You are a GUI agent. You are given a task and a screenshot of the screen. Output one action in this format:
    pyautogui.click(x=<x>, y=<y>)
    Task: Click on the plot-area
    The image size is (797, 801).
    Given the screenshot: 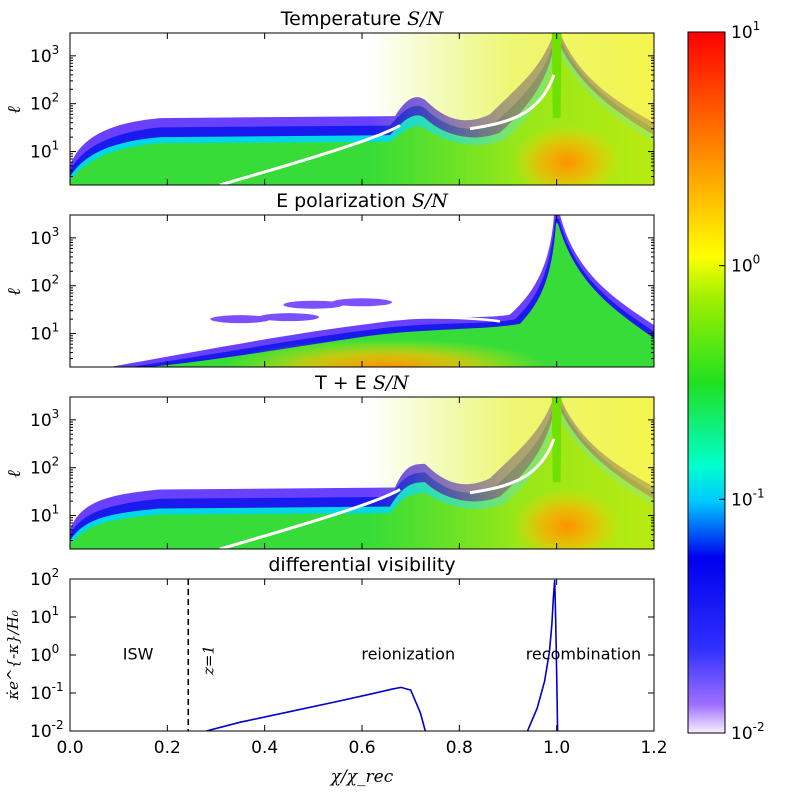 What is the action you would take?
    pyautogui.click(x=373, y=655)
    